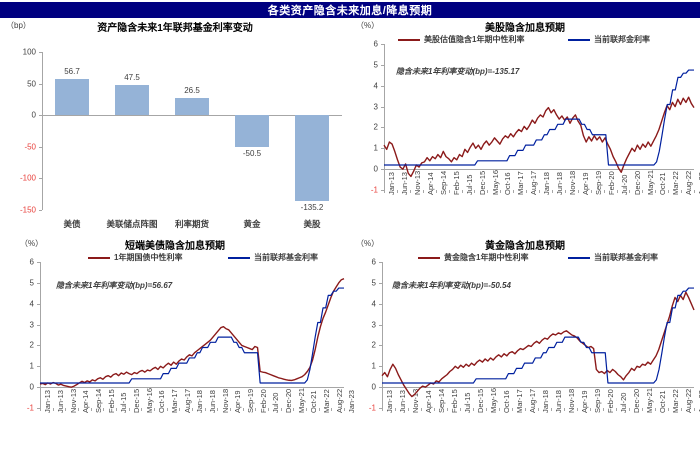 The width and height of the screenshot is (700, 455). I want to click on x-axis-tick-label: Apr-19, so click(238, 401).